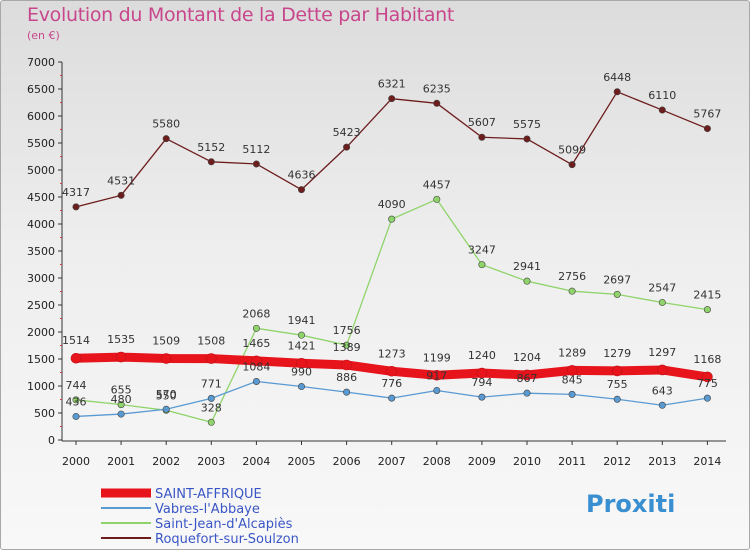 Image resolution: width=750 pixels, height=550 pixels. Describe the element at coordinates (617, 461) in the screenshot. I see `x-tick-label: 2012` at that location.